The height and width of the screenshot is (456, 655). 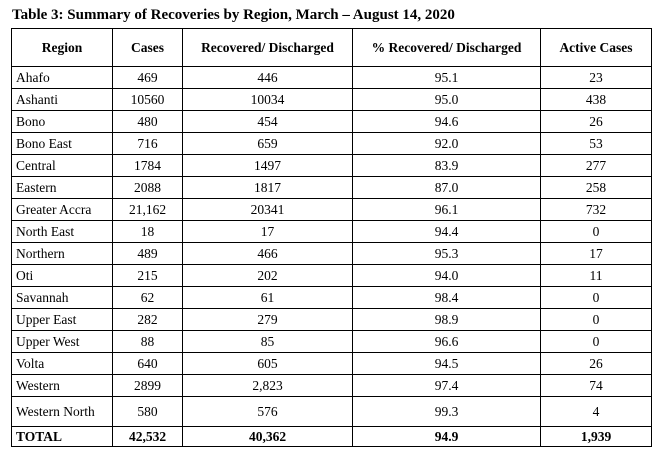 I want to click on value-cell: 716, so click(x=147, y=143).